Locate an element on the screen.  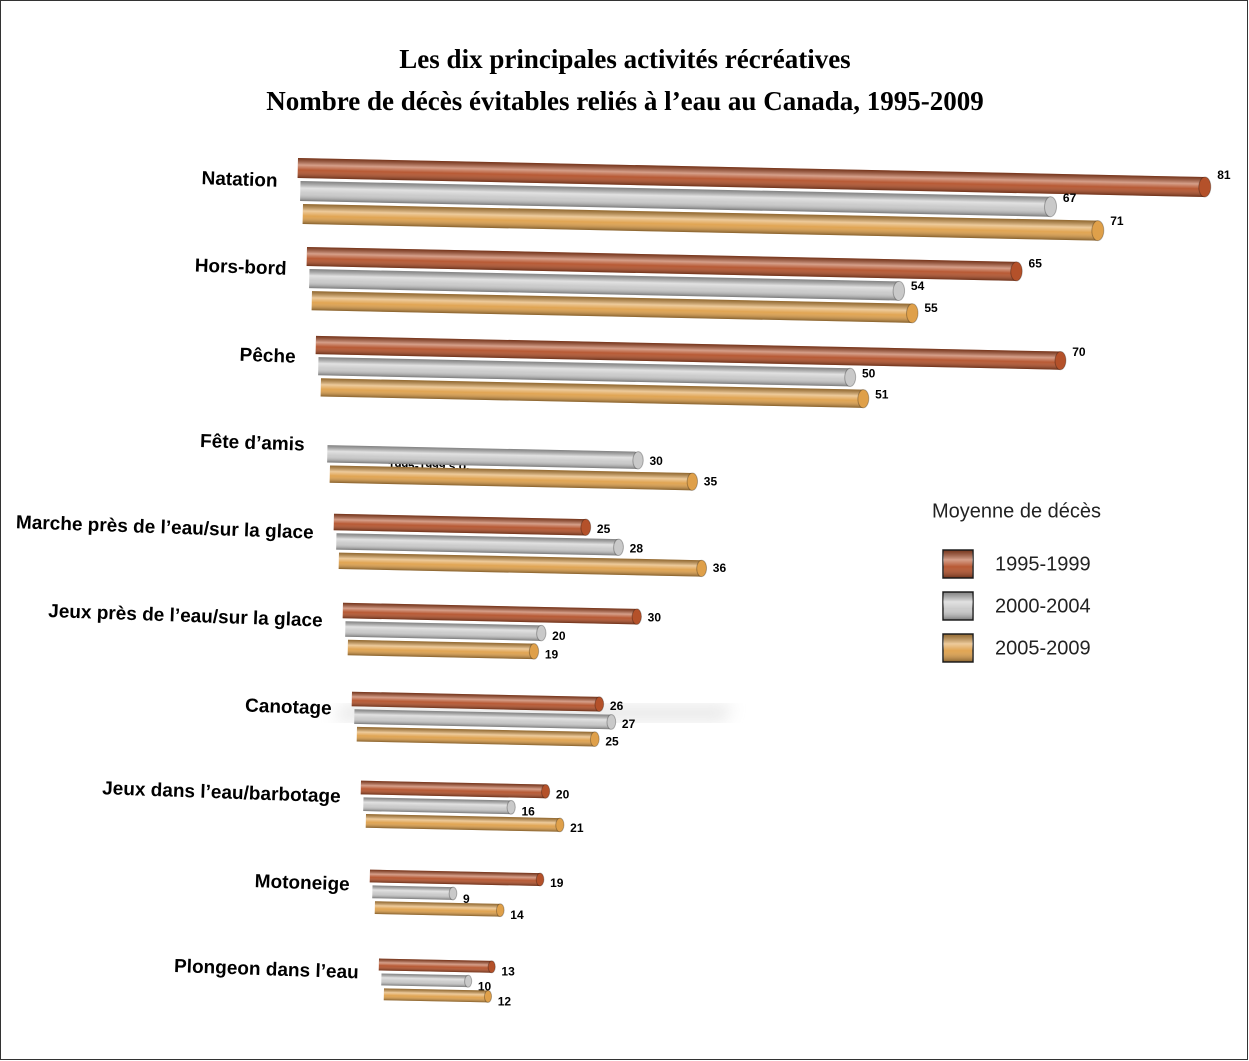
category-label: Hors-bord is located at coordinates (240, 268).